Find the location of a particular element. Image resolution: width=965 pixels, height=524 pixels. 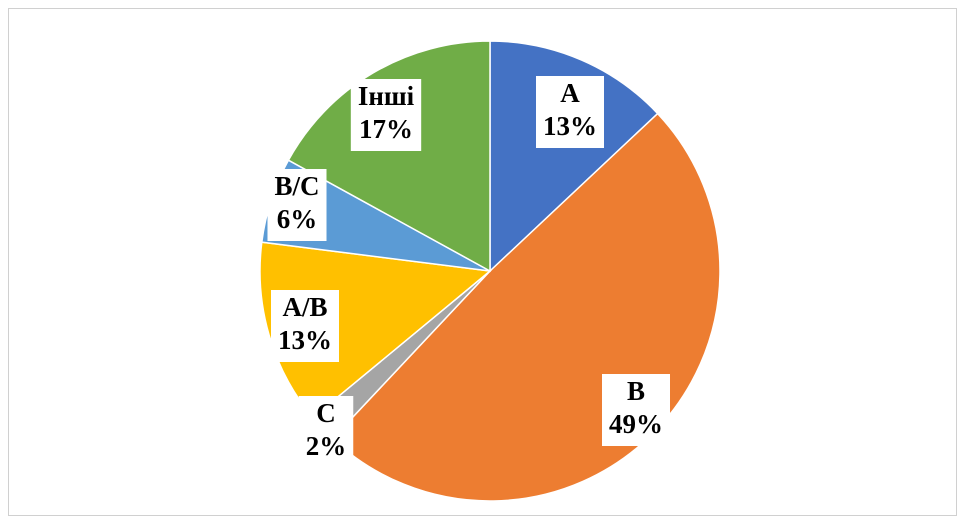

category-label: A/B is located at coordinates (304, 307).